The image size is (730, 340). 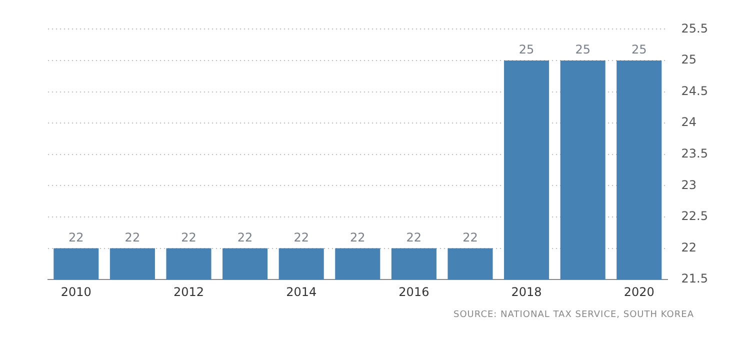 What do you see at coordinates (694, 279) in the screenshot?
I see `y-tick-label: 21.5` at bounding box center [694, 279].